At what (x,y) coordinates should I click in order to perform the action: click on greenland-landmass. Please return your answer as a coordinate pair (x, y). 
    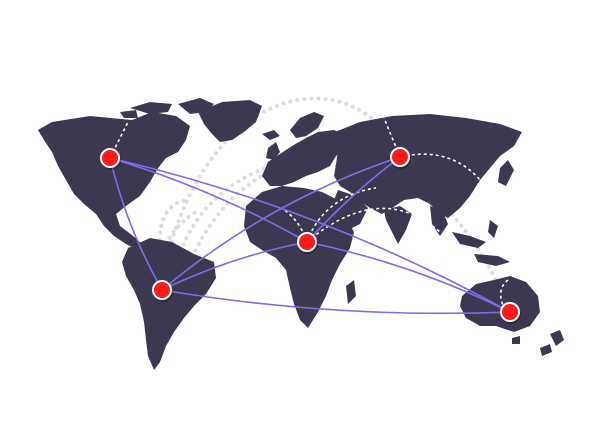
    Looking at the image, I should click on (230, 121).